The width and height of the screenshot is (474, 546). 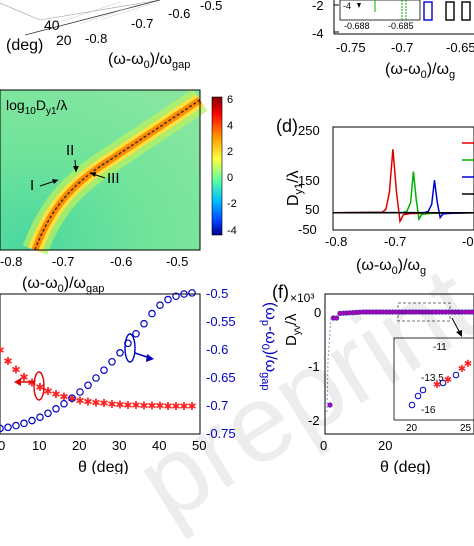 I want to click on c-xtick-2: -0.6, so click(x=121, y=261).